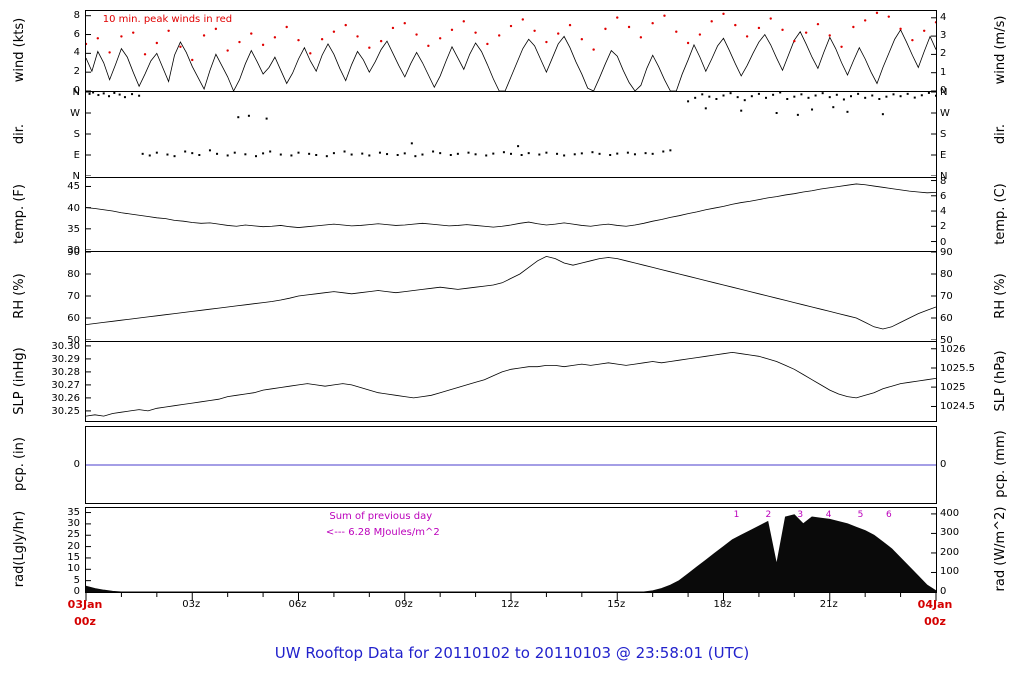 This screenshot has height=700, width=1024. What do you see at coordinates (19, 134) in the screenshot?
I see `dir-left-axis-label: dir.` at bounding box center [19, 134].